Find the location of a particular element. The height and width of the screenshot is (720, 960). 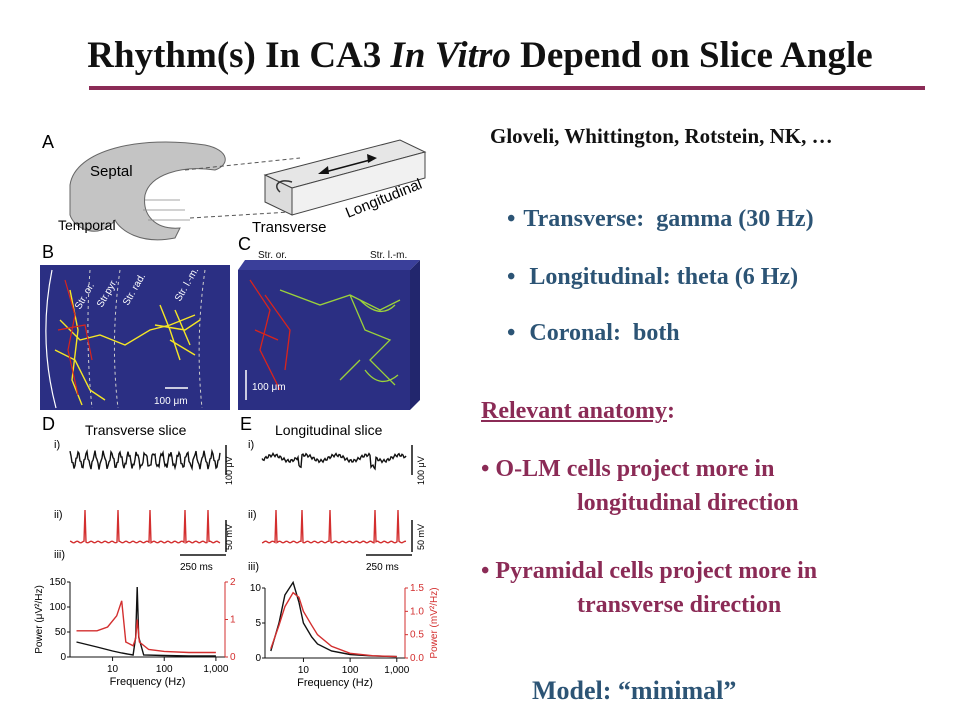

arrow-head-right is located at coordinates (372, 158).